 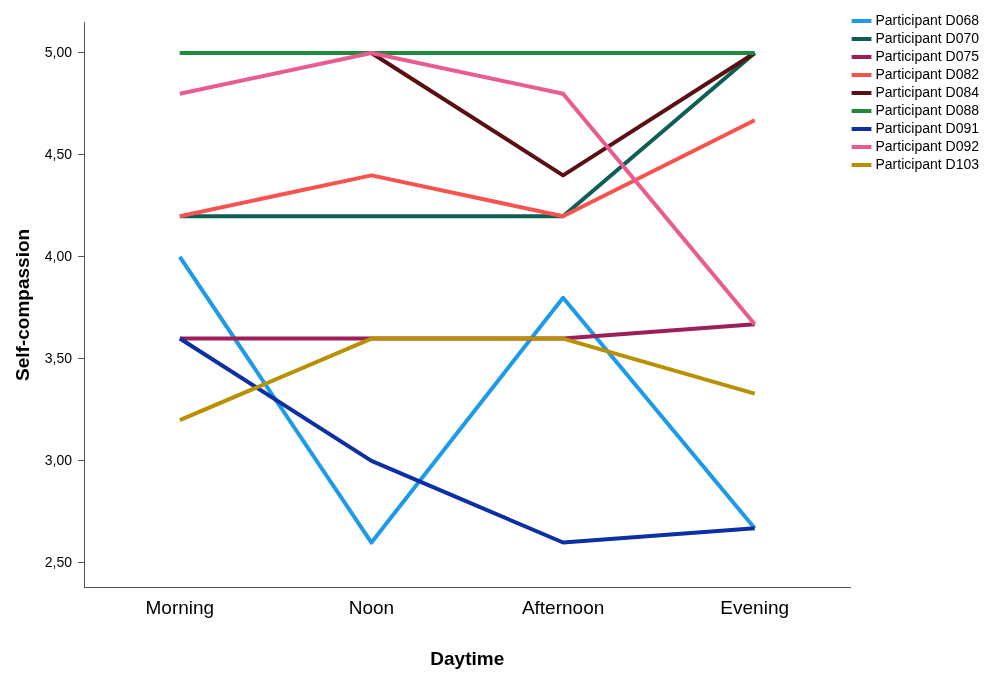 I want to click on x-tick-label: Afternoon, so click(x=563, y=608).